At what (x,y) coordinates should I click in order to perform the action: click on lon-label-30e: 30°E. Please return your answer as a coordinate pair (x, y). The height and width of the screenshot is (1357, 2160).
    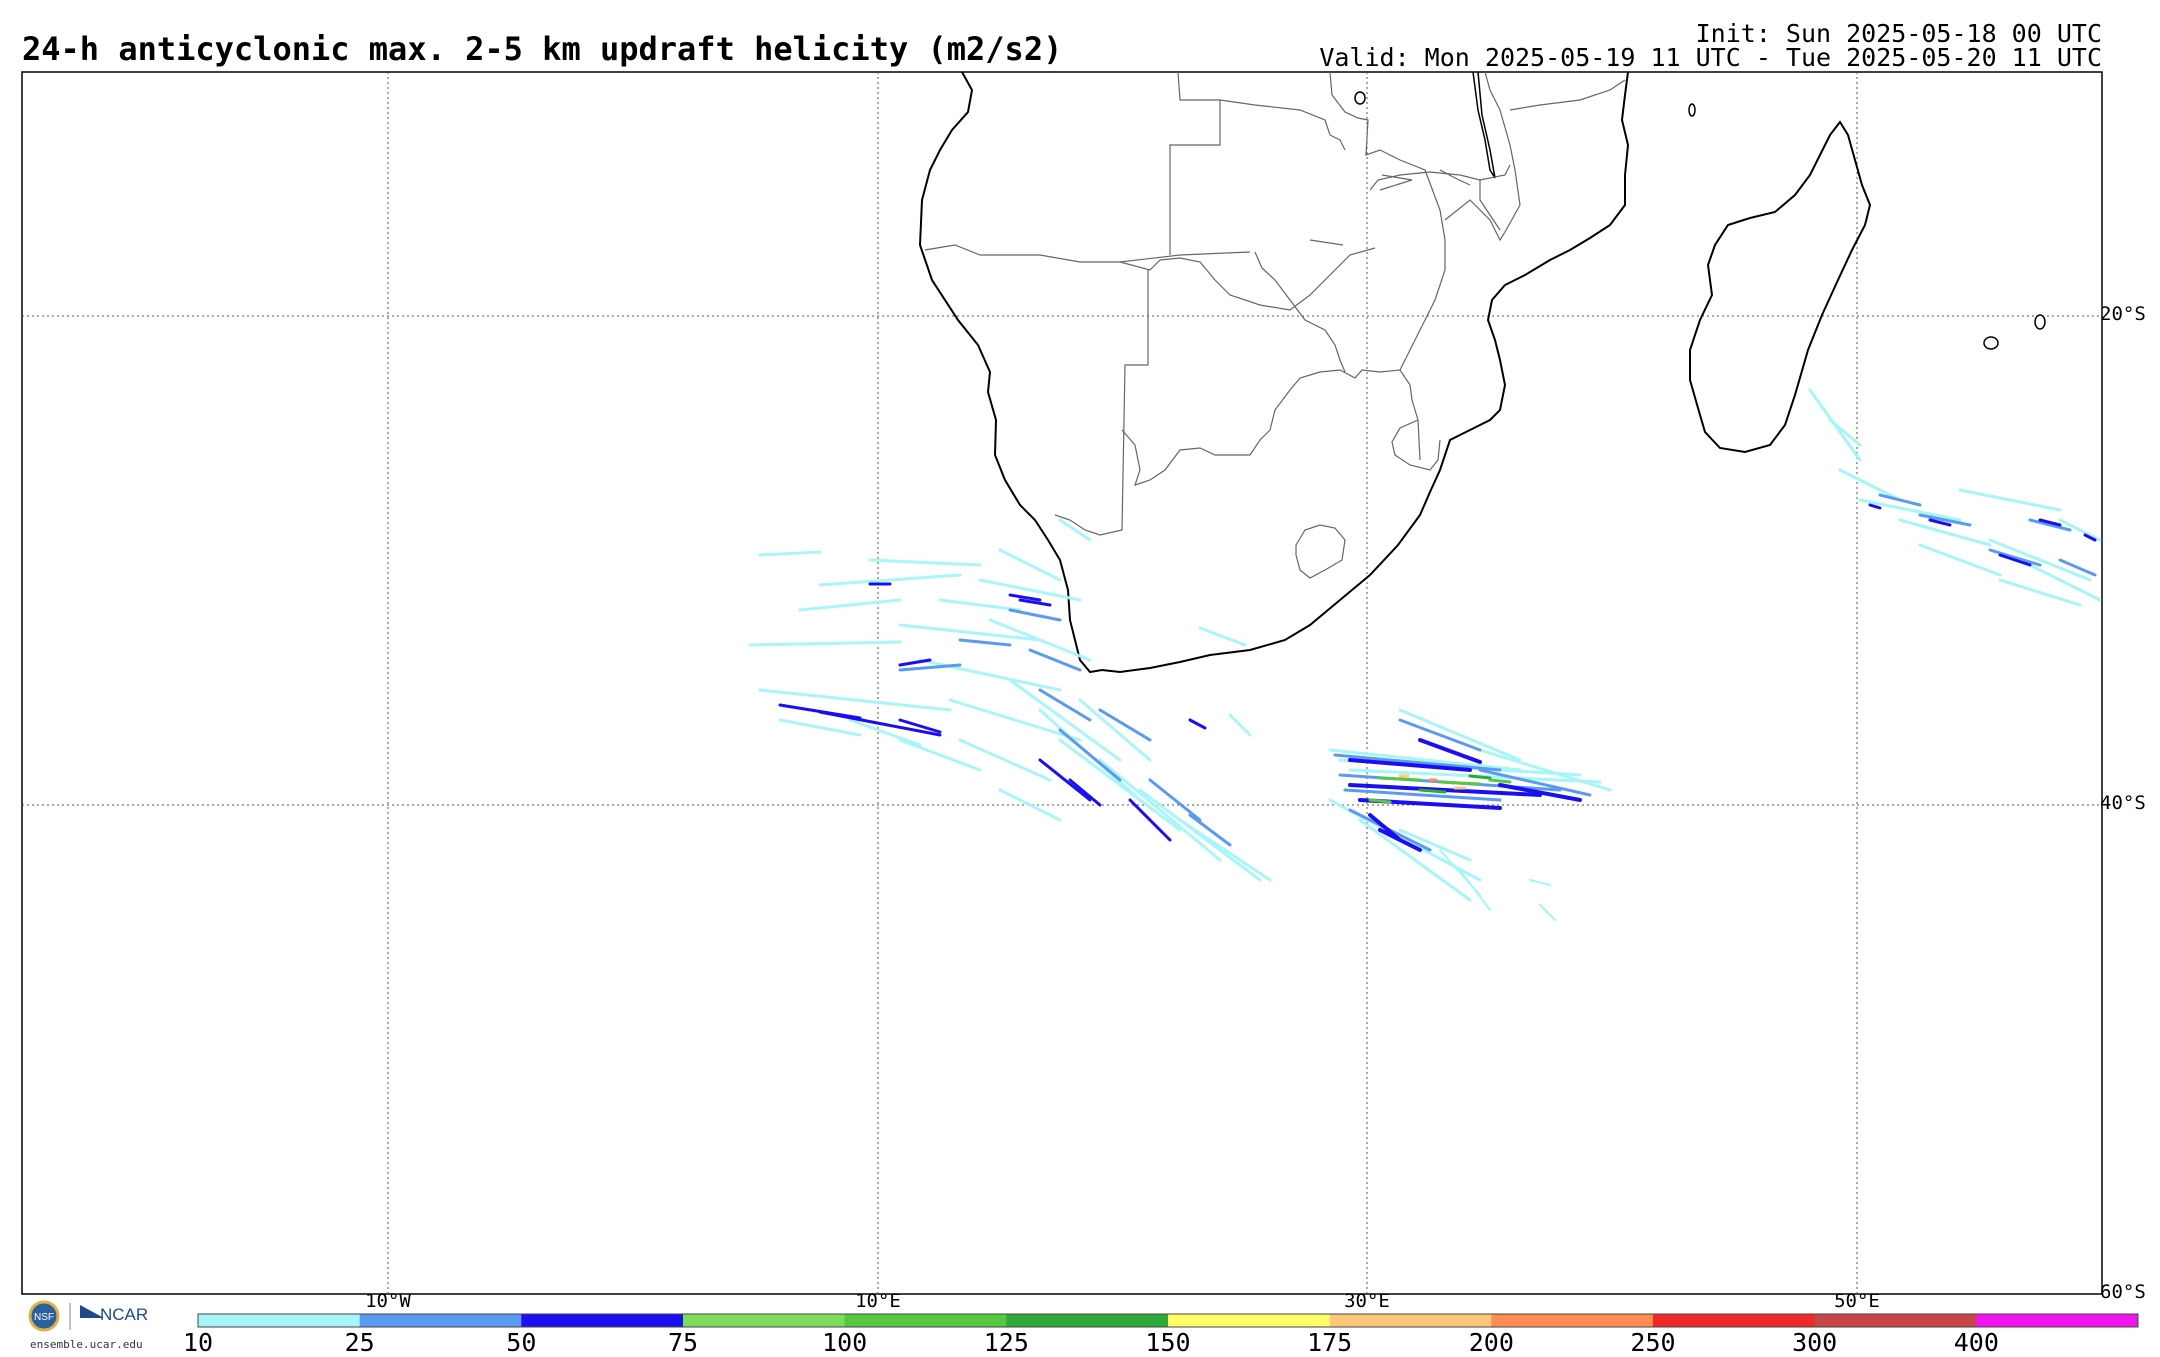
    Looking at the image, I should click on (1367, 1301).